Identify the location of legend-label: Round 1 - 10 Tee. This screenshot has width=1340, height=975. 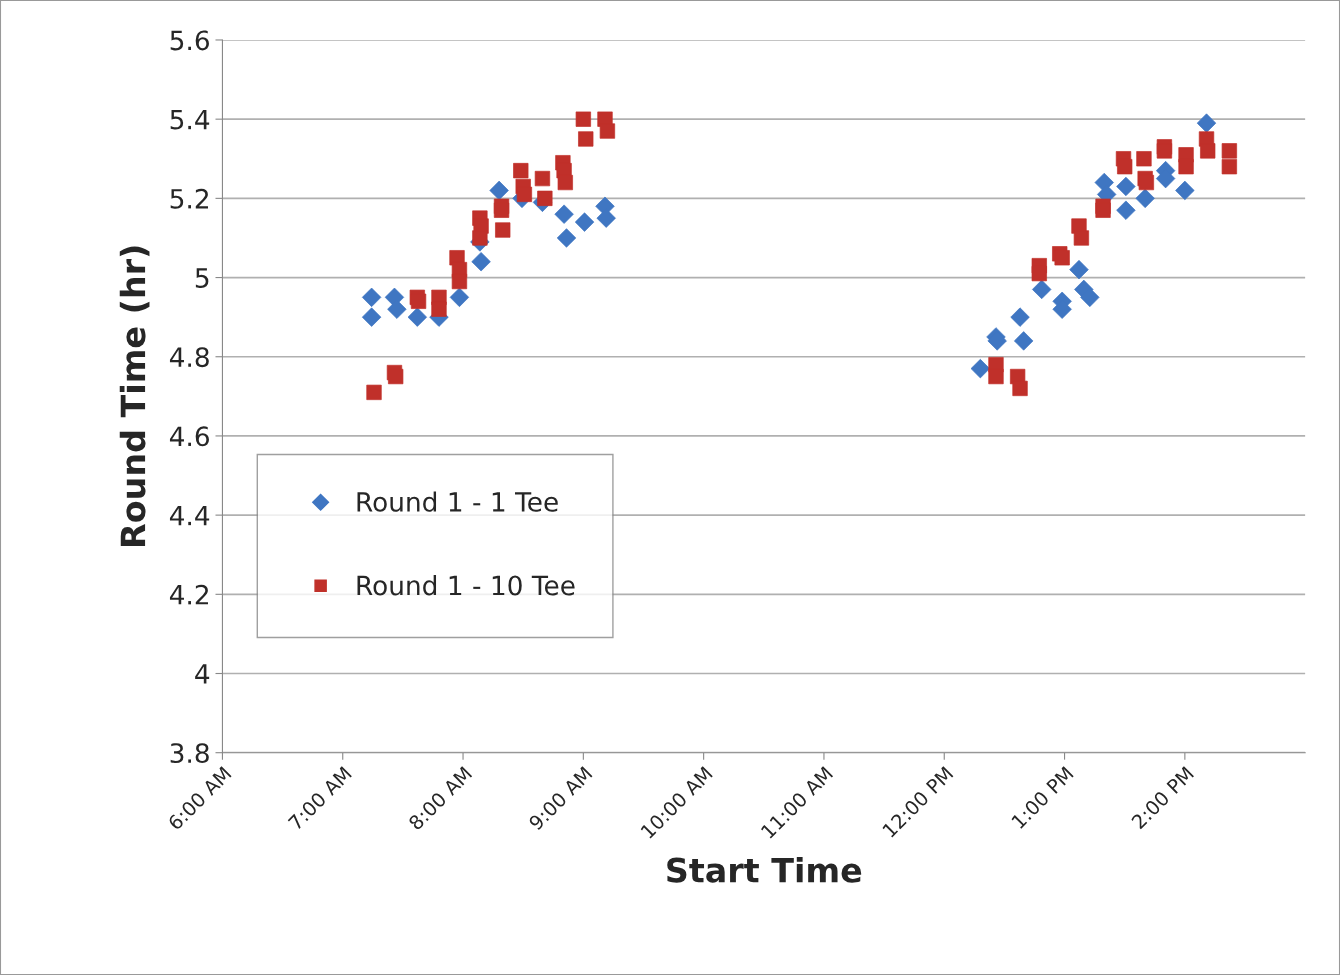
(466, 585).